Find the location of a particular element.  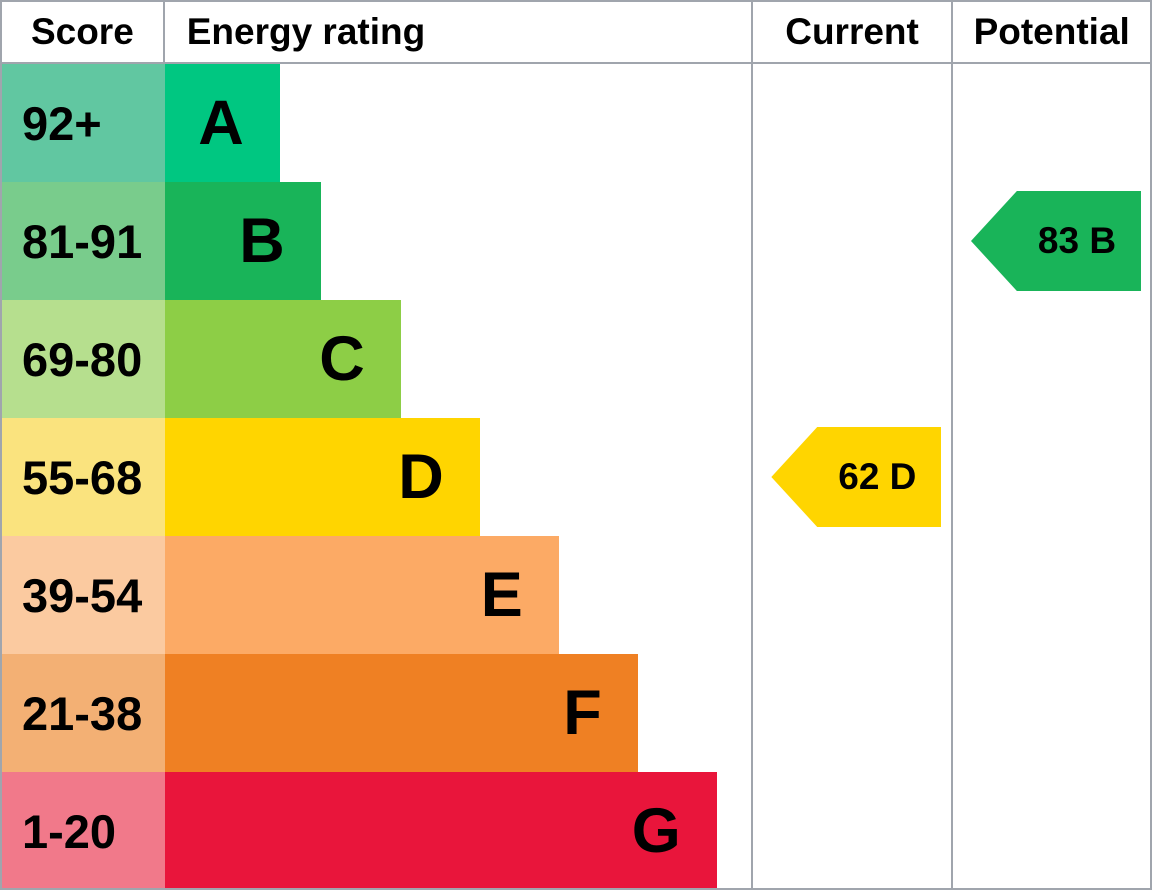

score-range-label: 55-68 is located at coordinates (83, 477).